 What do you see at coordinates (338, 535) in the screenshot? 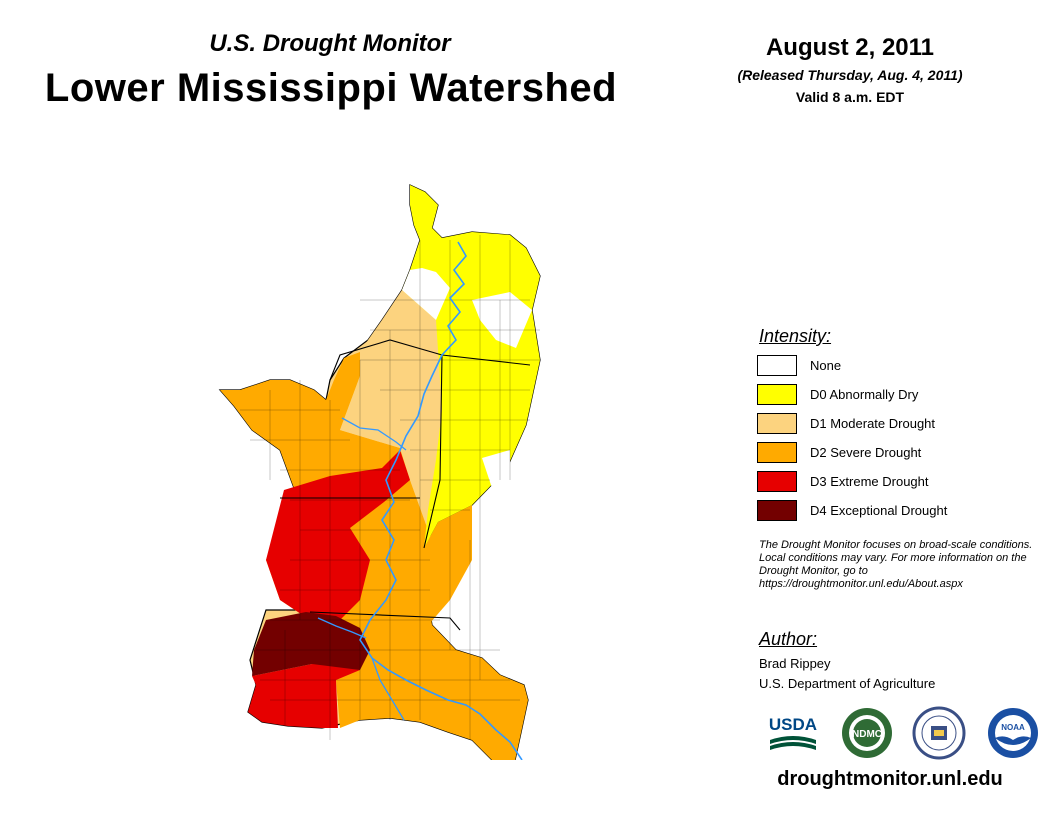
I see `d3-region` at bounding box center [338, 535].